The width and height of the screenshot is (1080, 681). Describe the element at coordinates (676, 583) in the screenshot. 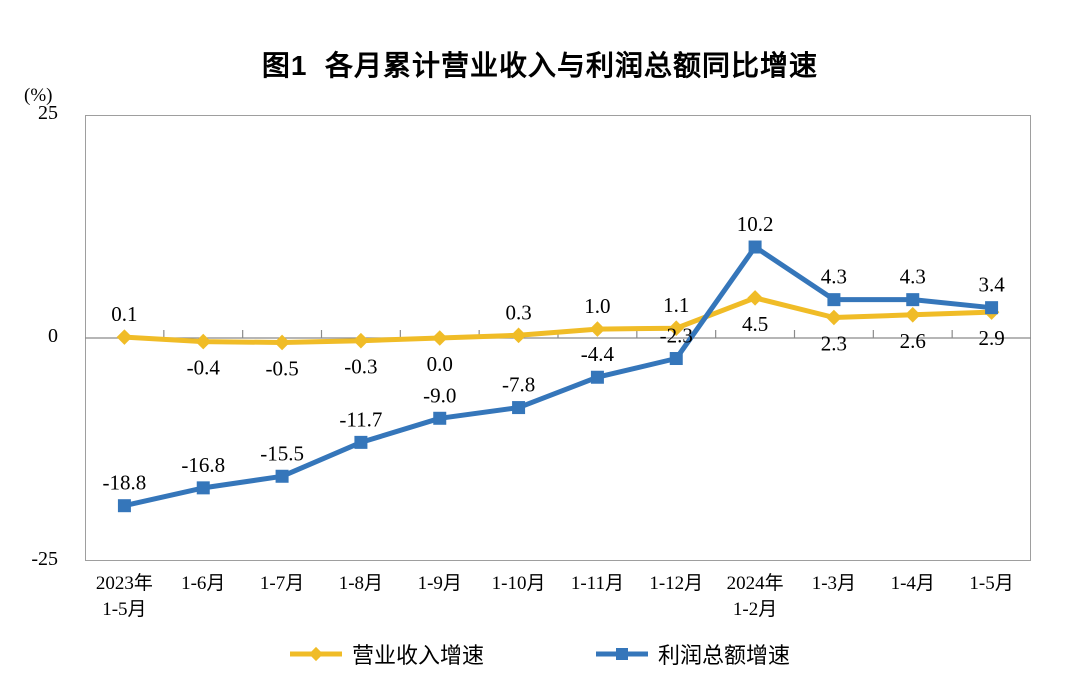

I see `x-axis-tick-label: 1-12月` at that location.